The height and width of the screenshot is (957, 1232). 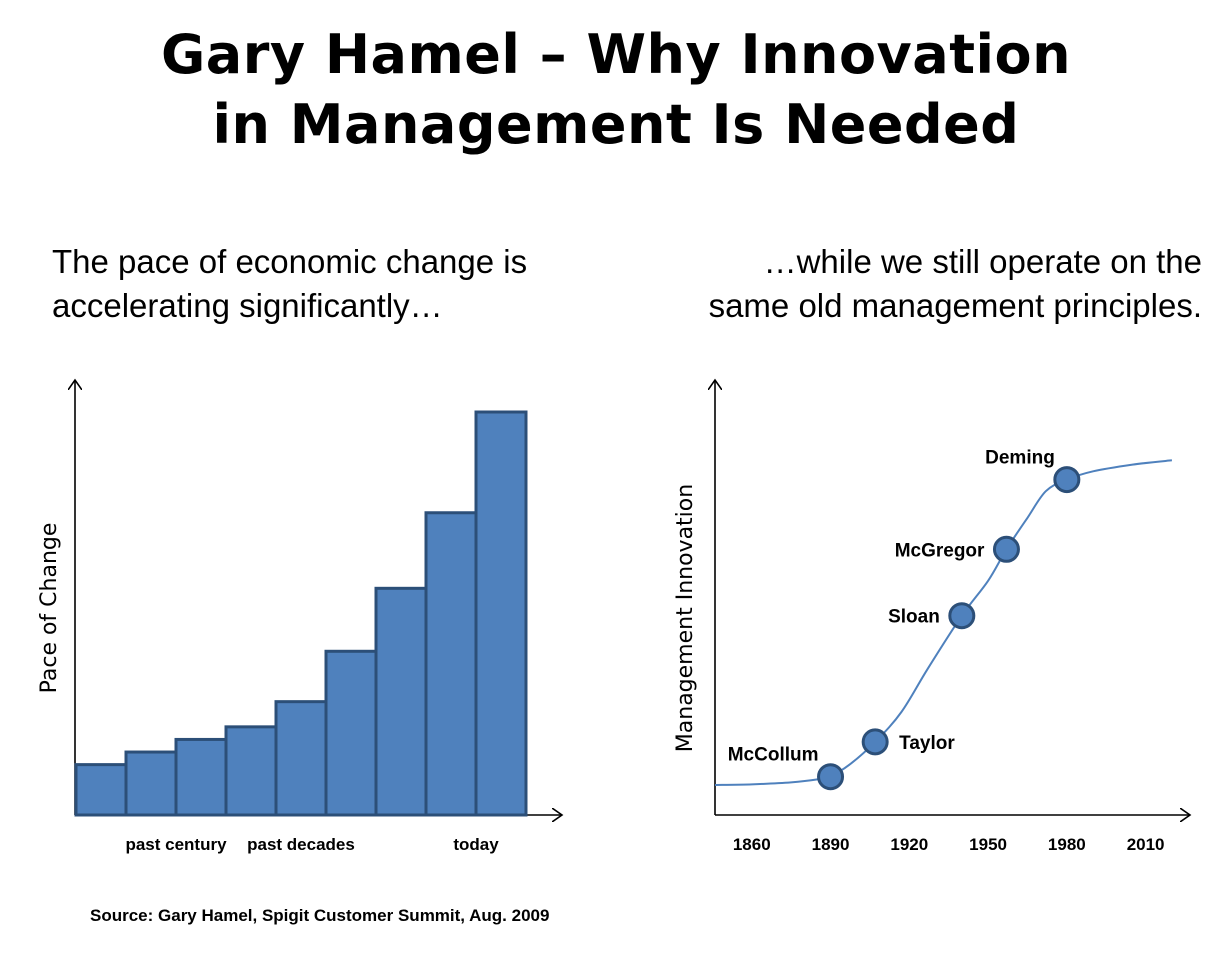 What do you see at coordinates (1020, 458) in the screenshot?
I see `milestone-label: Deming` at bounding box center [1020, 458].